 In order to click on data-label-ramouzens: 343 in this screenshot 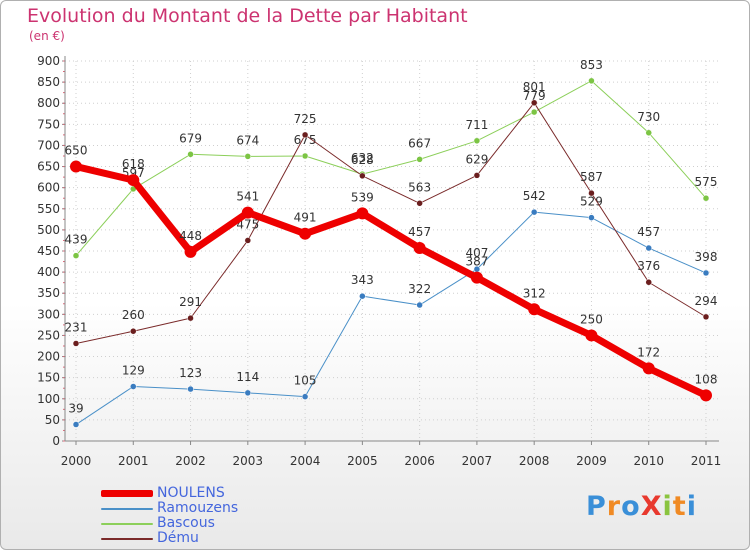, I will do `click(362, 280)`.